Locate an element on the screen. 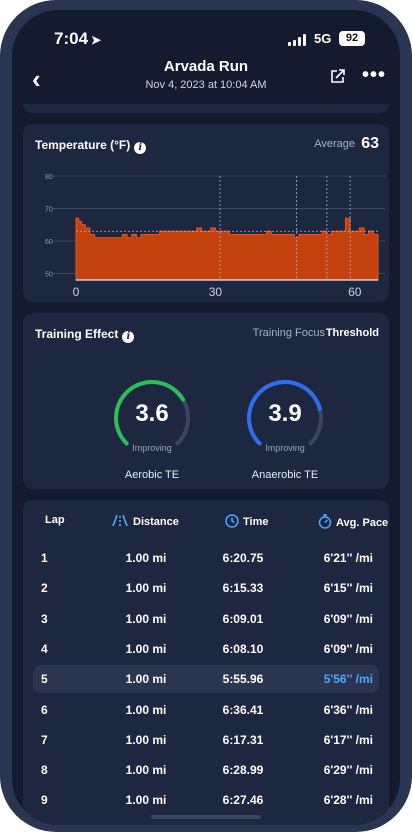 The width and height of the screenshot is (412, 832). table-row: 6 1.00 mi 6:36.41 6'36'' /mi is located at coordinates (206, 710).